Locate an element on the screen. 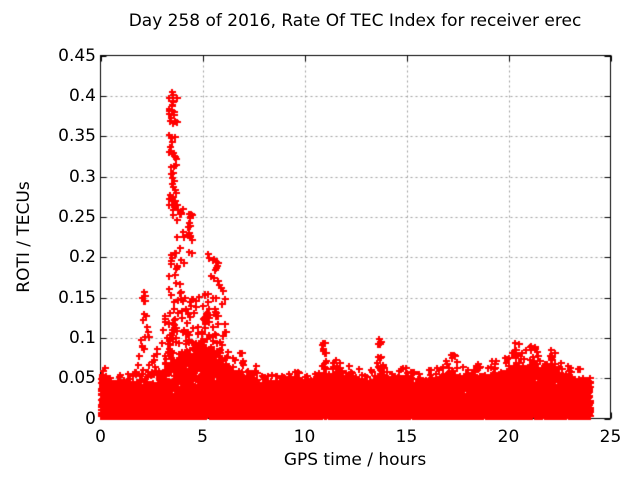 This screenshot has width=640, height=480. y-tick-label: 0.1 is located at coordinates (82, 337).